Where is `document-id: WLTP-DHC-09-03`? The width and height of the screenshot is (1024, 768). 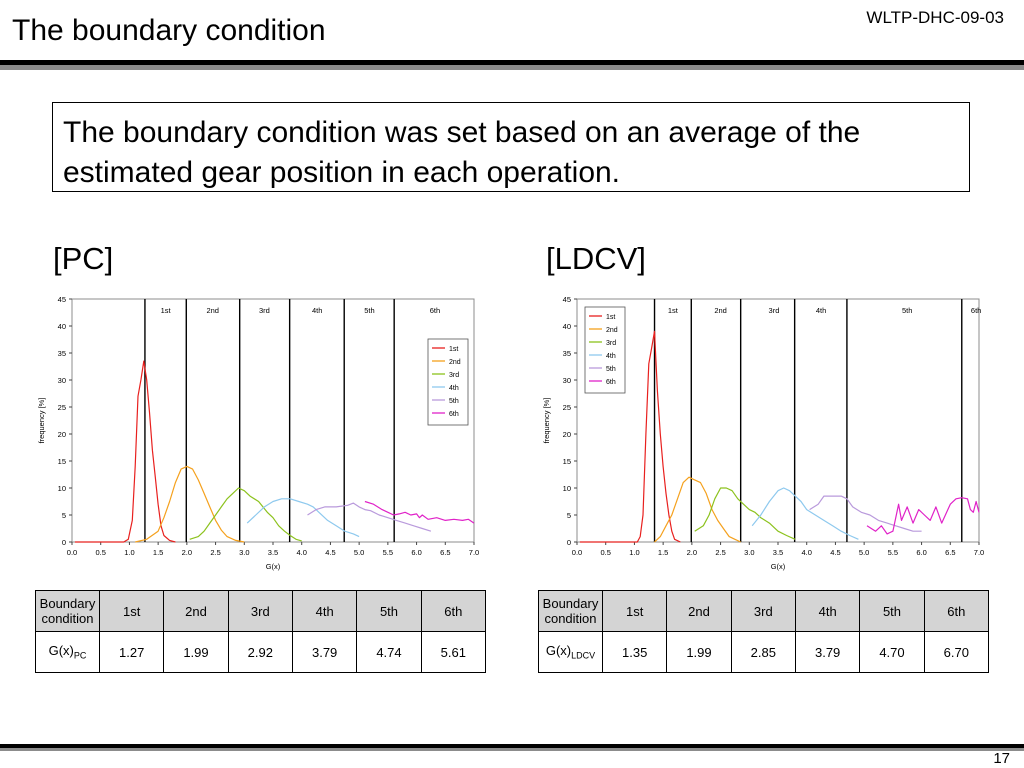
document-id: WLTP-DHC-09-03 is located at coordinates (935, 17).